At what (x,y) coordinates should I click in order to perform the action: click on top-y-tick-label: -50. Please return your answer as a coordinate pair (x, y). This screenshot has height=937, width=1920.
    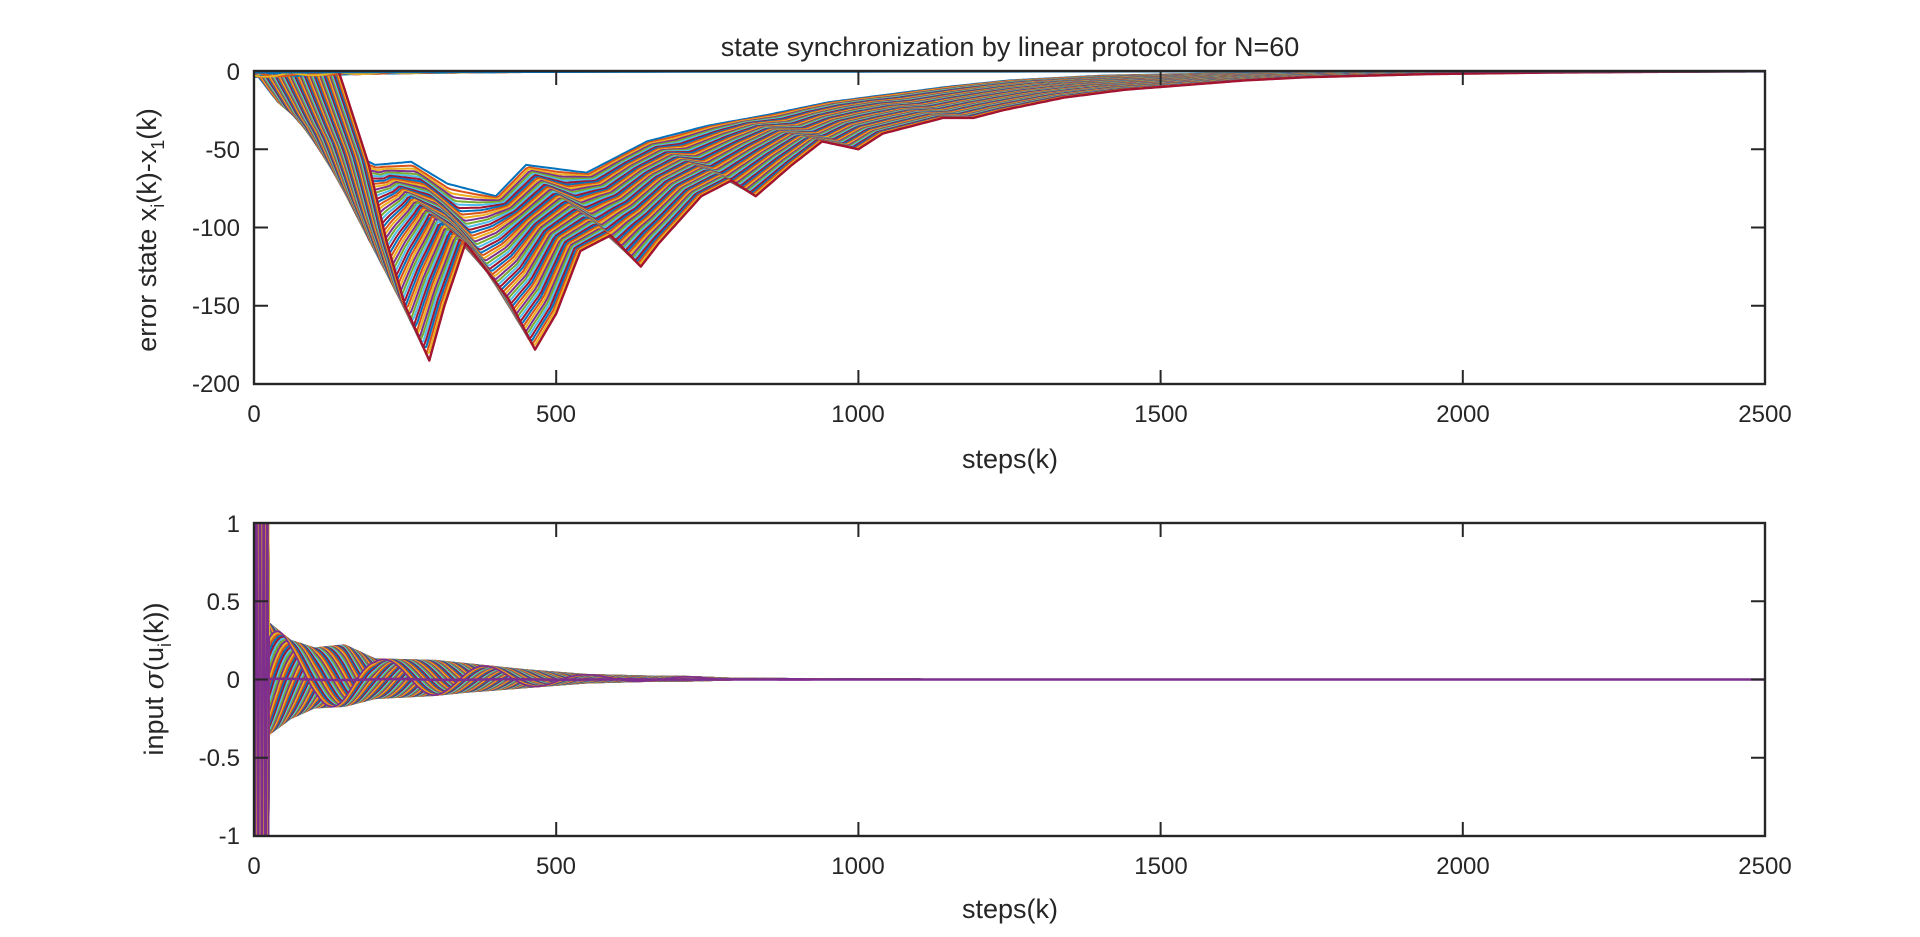
    Looking at the image, I should click on (222, 150).